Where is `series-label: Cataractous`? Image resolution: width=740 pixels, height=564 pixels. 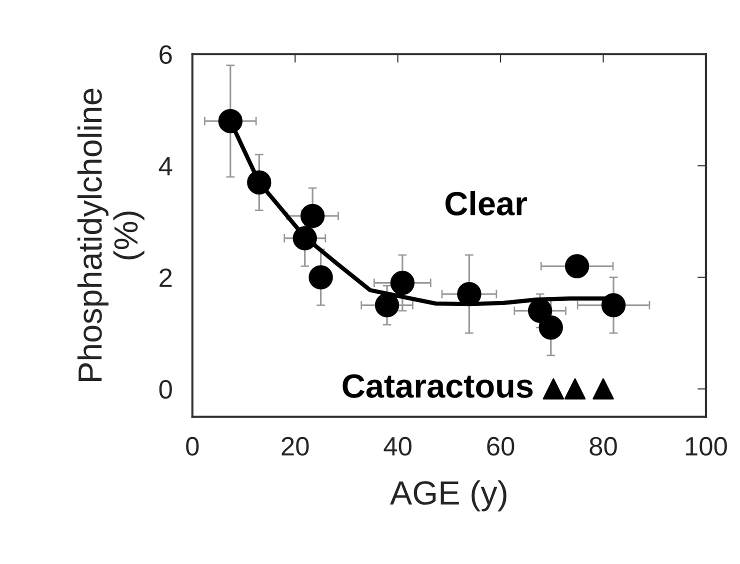 series-label: Cataractous is located at coordinates (437, 386).